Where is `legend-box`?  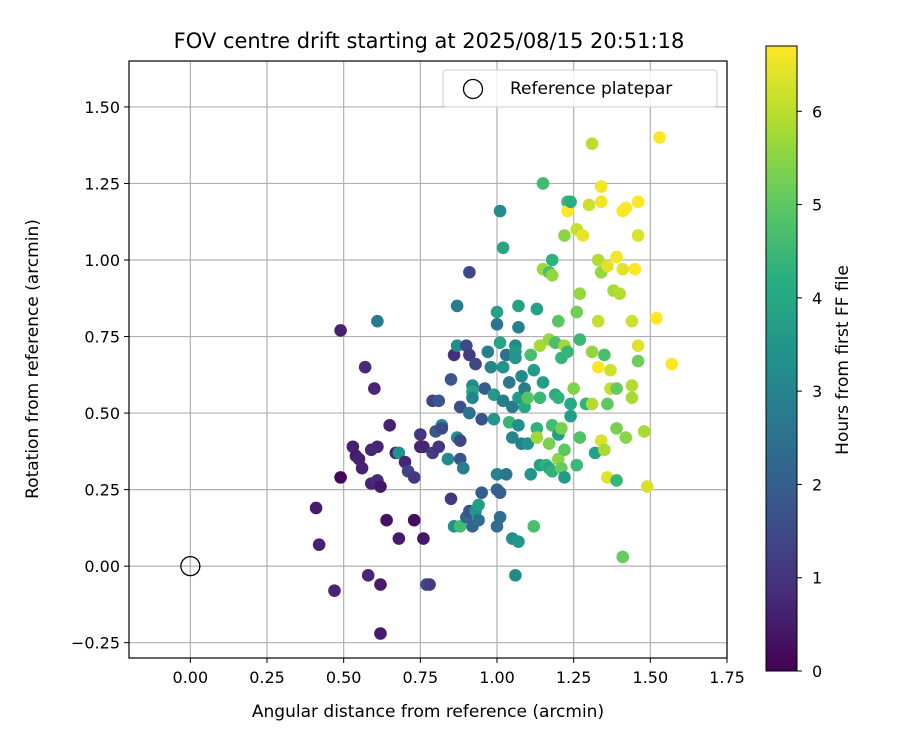 legend-box is located at coordinates (580, 88).